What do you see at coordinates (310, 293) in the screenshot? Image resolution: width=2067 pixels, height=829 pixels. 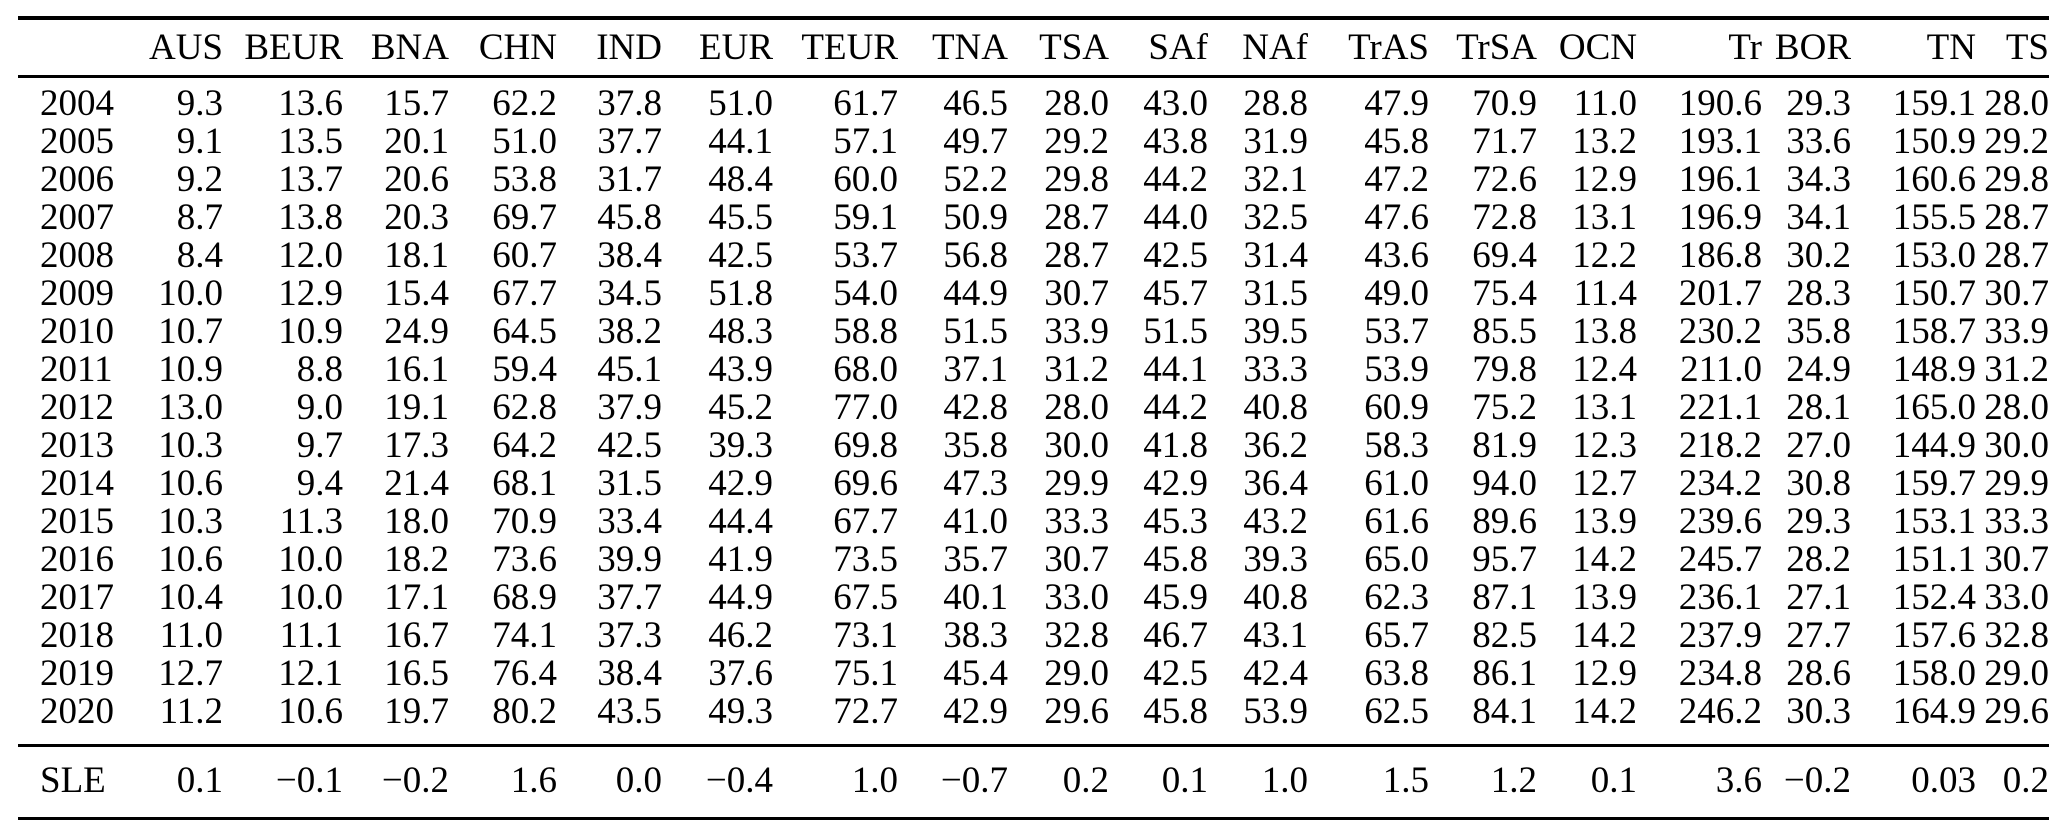 I see `table-cell: 12.9` at bounding box center [310, 293].